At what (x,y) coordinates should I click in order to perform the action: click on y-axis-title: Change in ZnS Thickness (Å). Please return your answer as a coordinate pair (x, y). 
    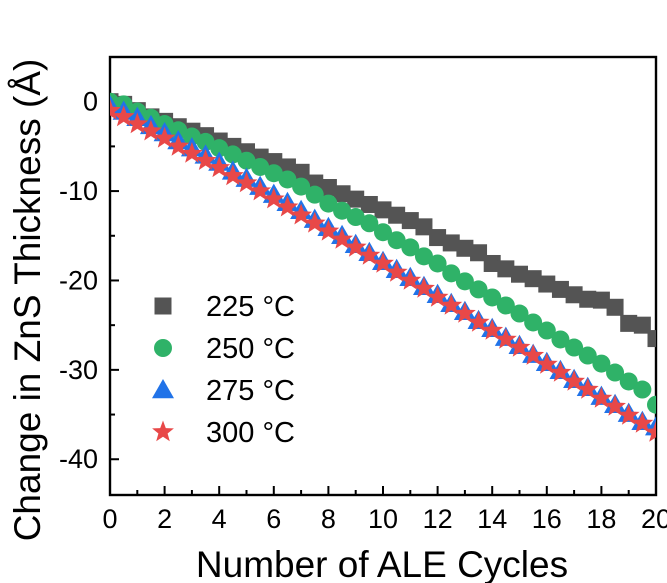
    Looking at the image, I should click on (27, 300).